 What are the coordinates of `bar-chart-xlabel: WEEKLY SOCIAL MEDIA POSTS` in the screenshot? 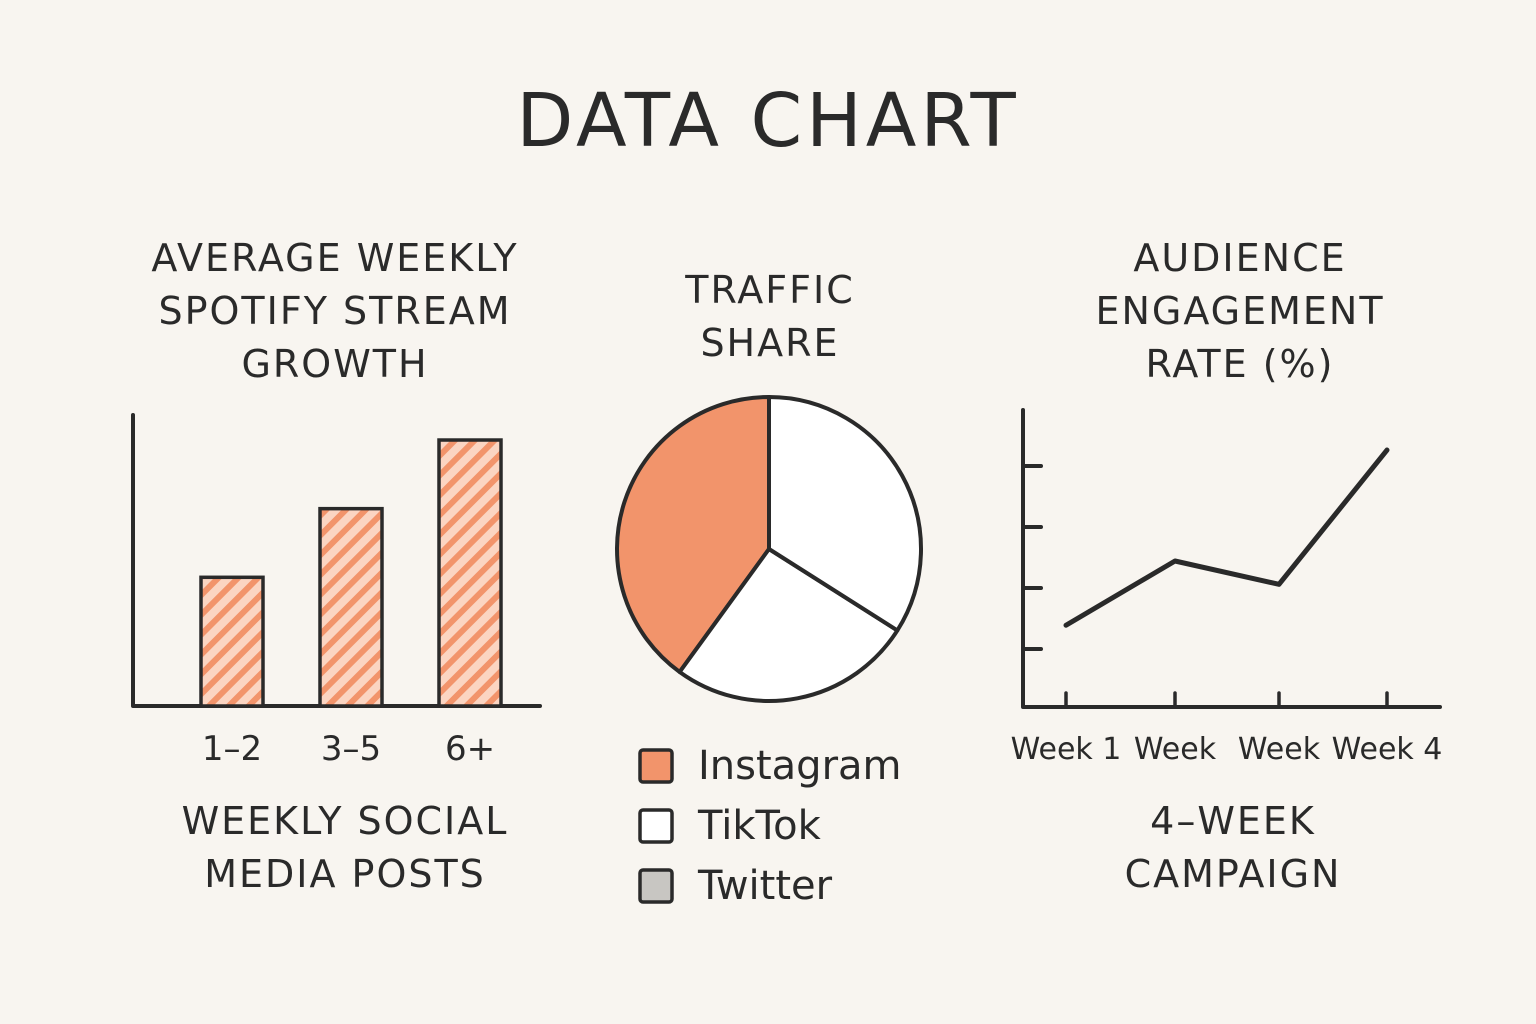 It's located at (345, 847).